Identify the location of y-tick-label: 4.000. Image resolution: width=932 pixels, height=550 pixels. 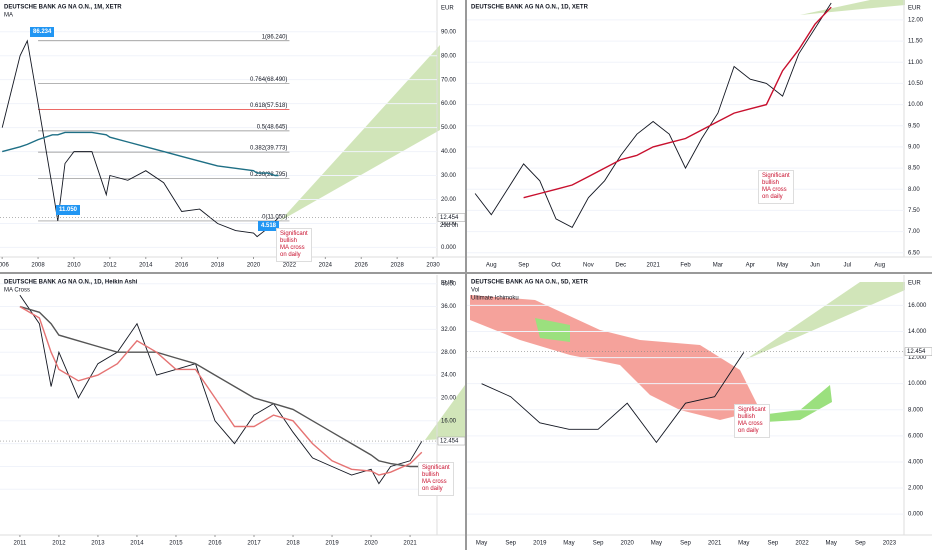
(916, 463).